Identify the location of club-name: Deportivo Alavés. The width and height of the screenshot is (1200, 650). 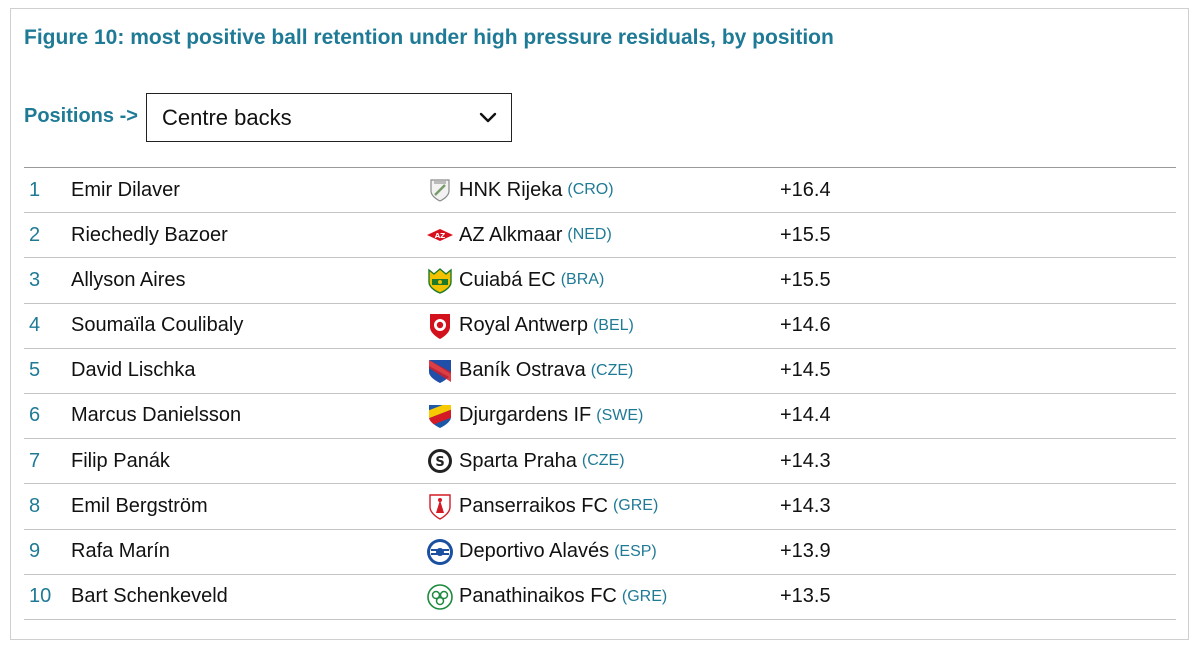
(534, 551).